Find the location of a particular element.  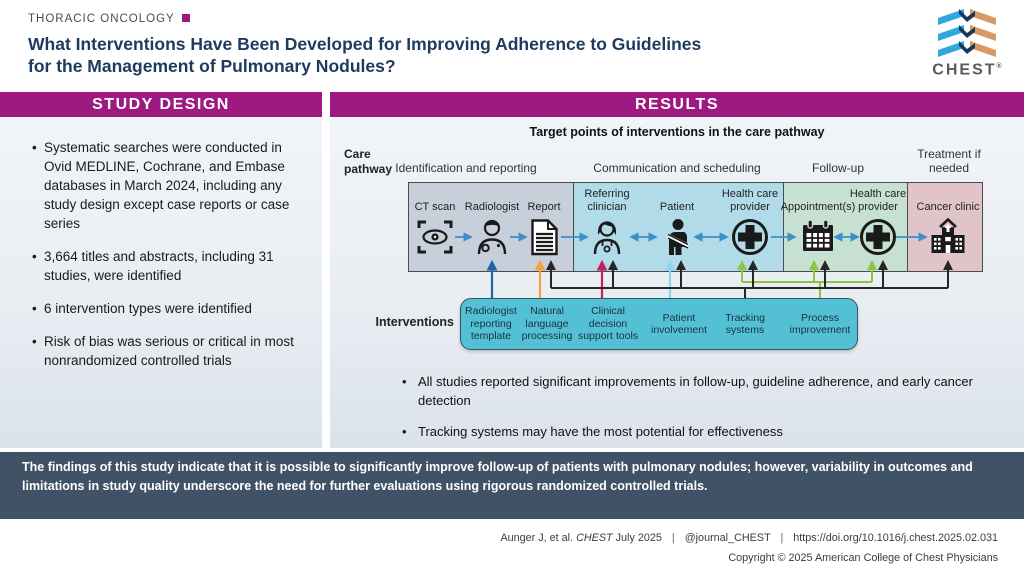

intervention-process-improvement: Process improvement is located at coordinates (820, 324).